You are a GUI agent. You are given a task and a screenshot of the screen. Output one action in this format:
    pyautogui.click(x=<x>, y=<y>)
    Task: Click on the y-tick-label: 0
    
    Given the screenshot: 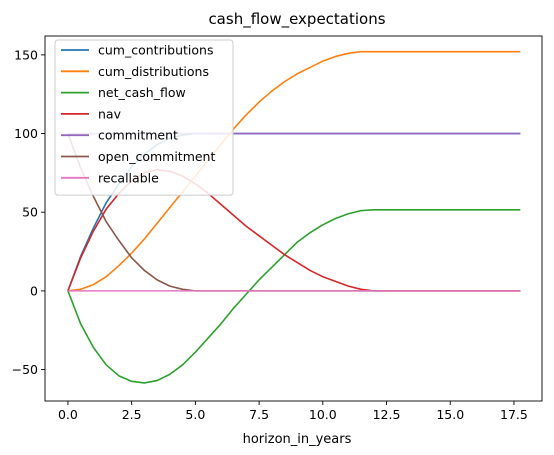 What is the action you would take?
    pyautogui.click(x=34, y=290)
    